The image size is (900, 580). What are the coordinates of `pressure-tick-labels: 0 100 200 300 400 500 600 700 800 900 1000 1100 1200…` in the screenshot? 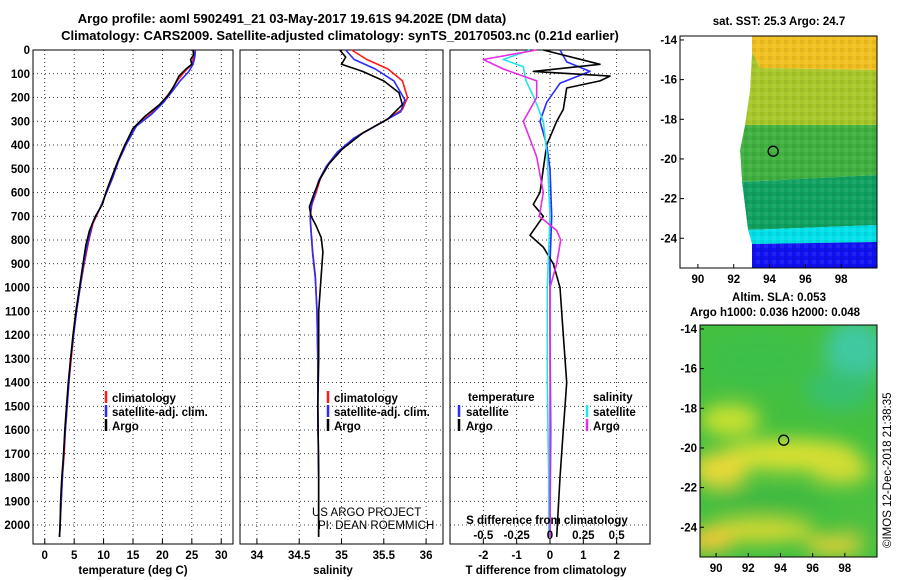 It's located at (17, 288).